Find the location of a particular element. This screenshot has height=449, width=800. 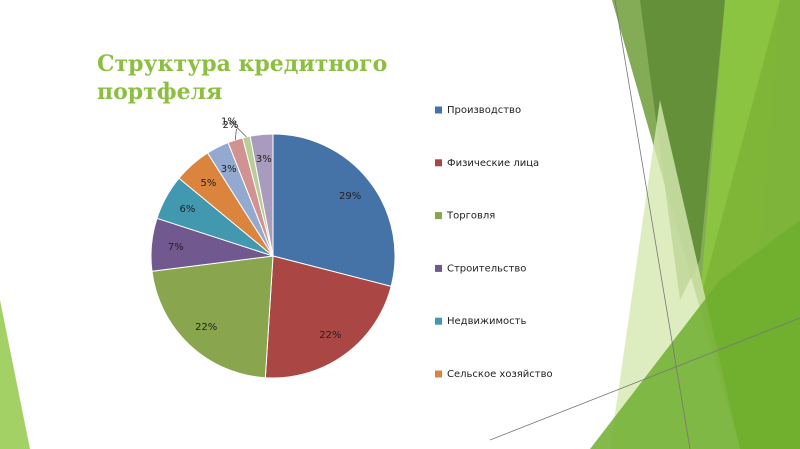

data-label: 29% is located at coordinates (350, 196).